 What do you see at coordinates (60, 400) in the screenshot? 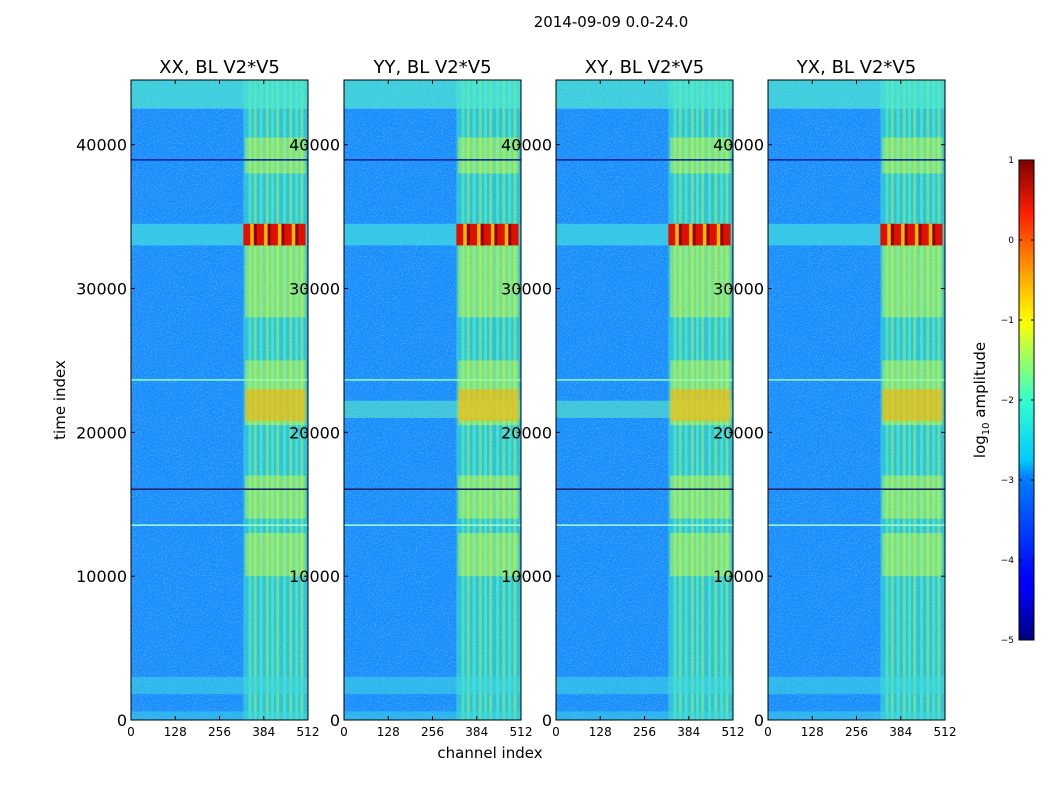
I see `y-axis-label: time index` at bounding box center [60, 400].